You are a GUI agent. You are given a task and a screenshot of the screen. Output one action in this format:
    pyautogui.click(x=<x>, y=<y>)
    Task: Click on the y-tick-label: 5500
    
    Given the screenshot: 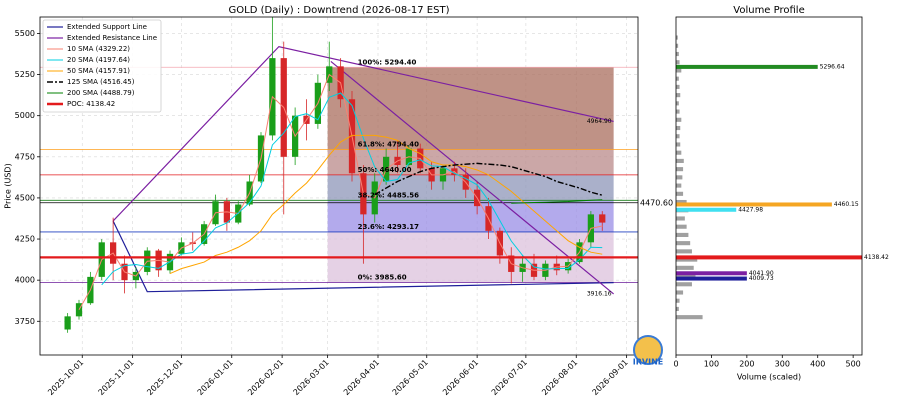 What is the action you would take?
    pyautogui.click(x=25, y=33)
    